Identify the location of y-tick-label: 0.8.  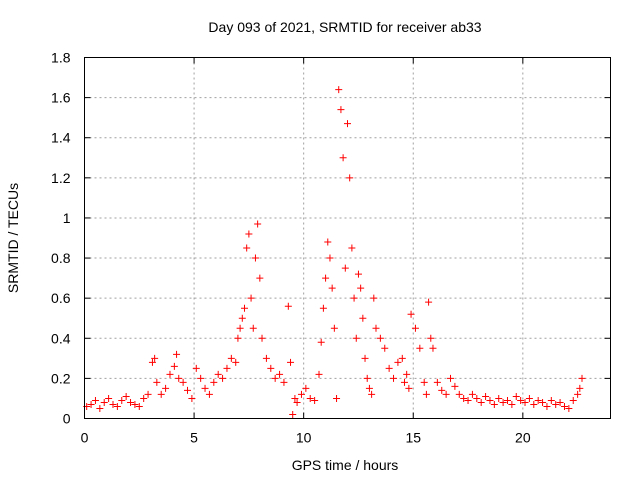
(61, 258).